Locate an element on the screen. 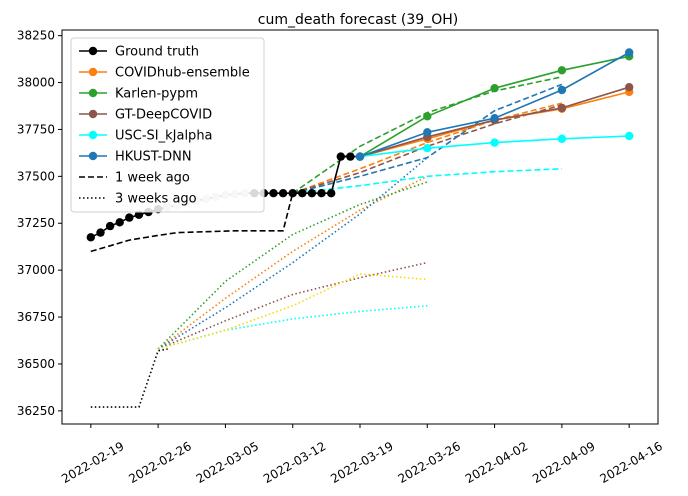 This screenshot has height=496, width=688. y-tick-label: 37250 is located at coordinates (36, 223).